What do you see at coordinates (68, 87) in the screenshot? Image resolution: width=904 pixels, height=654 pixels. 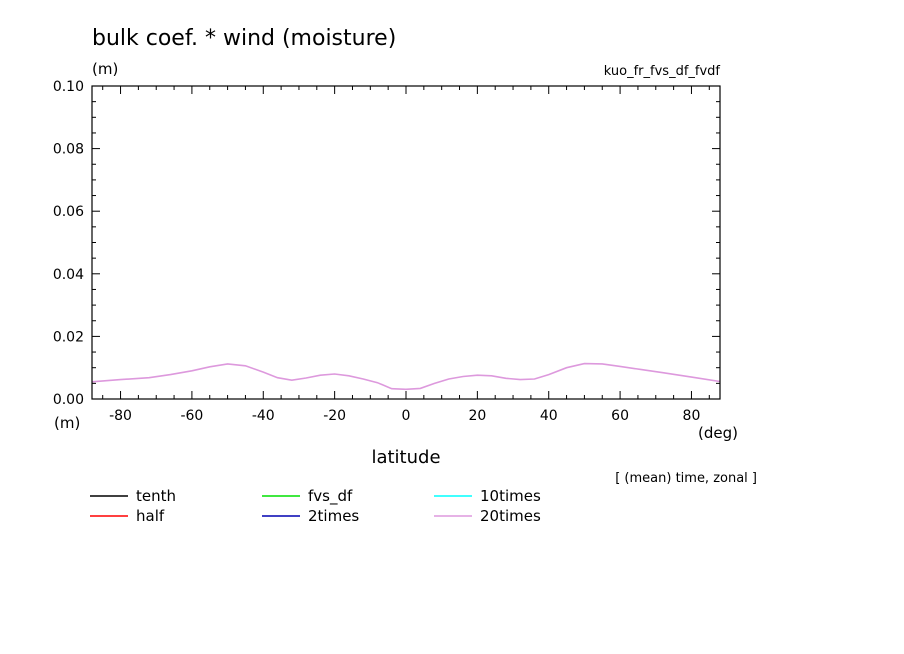 I see `y-tick-label: 0.10` at bounding box center [68, 87].